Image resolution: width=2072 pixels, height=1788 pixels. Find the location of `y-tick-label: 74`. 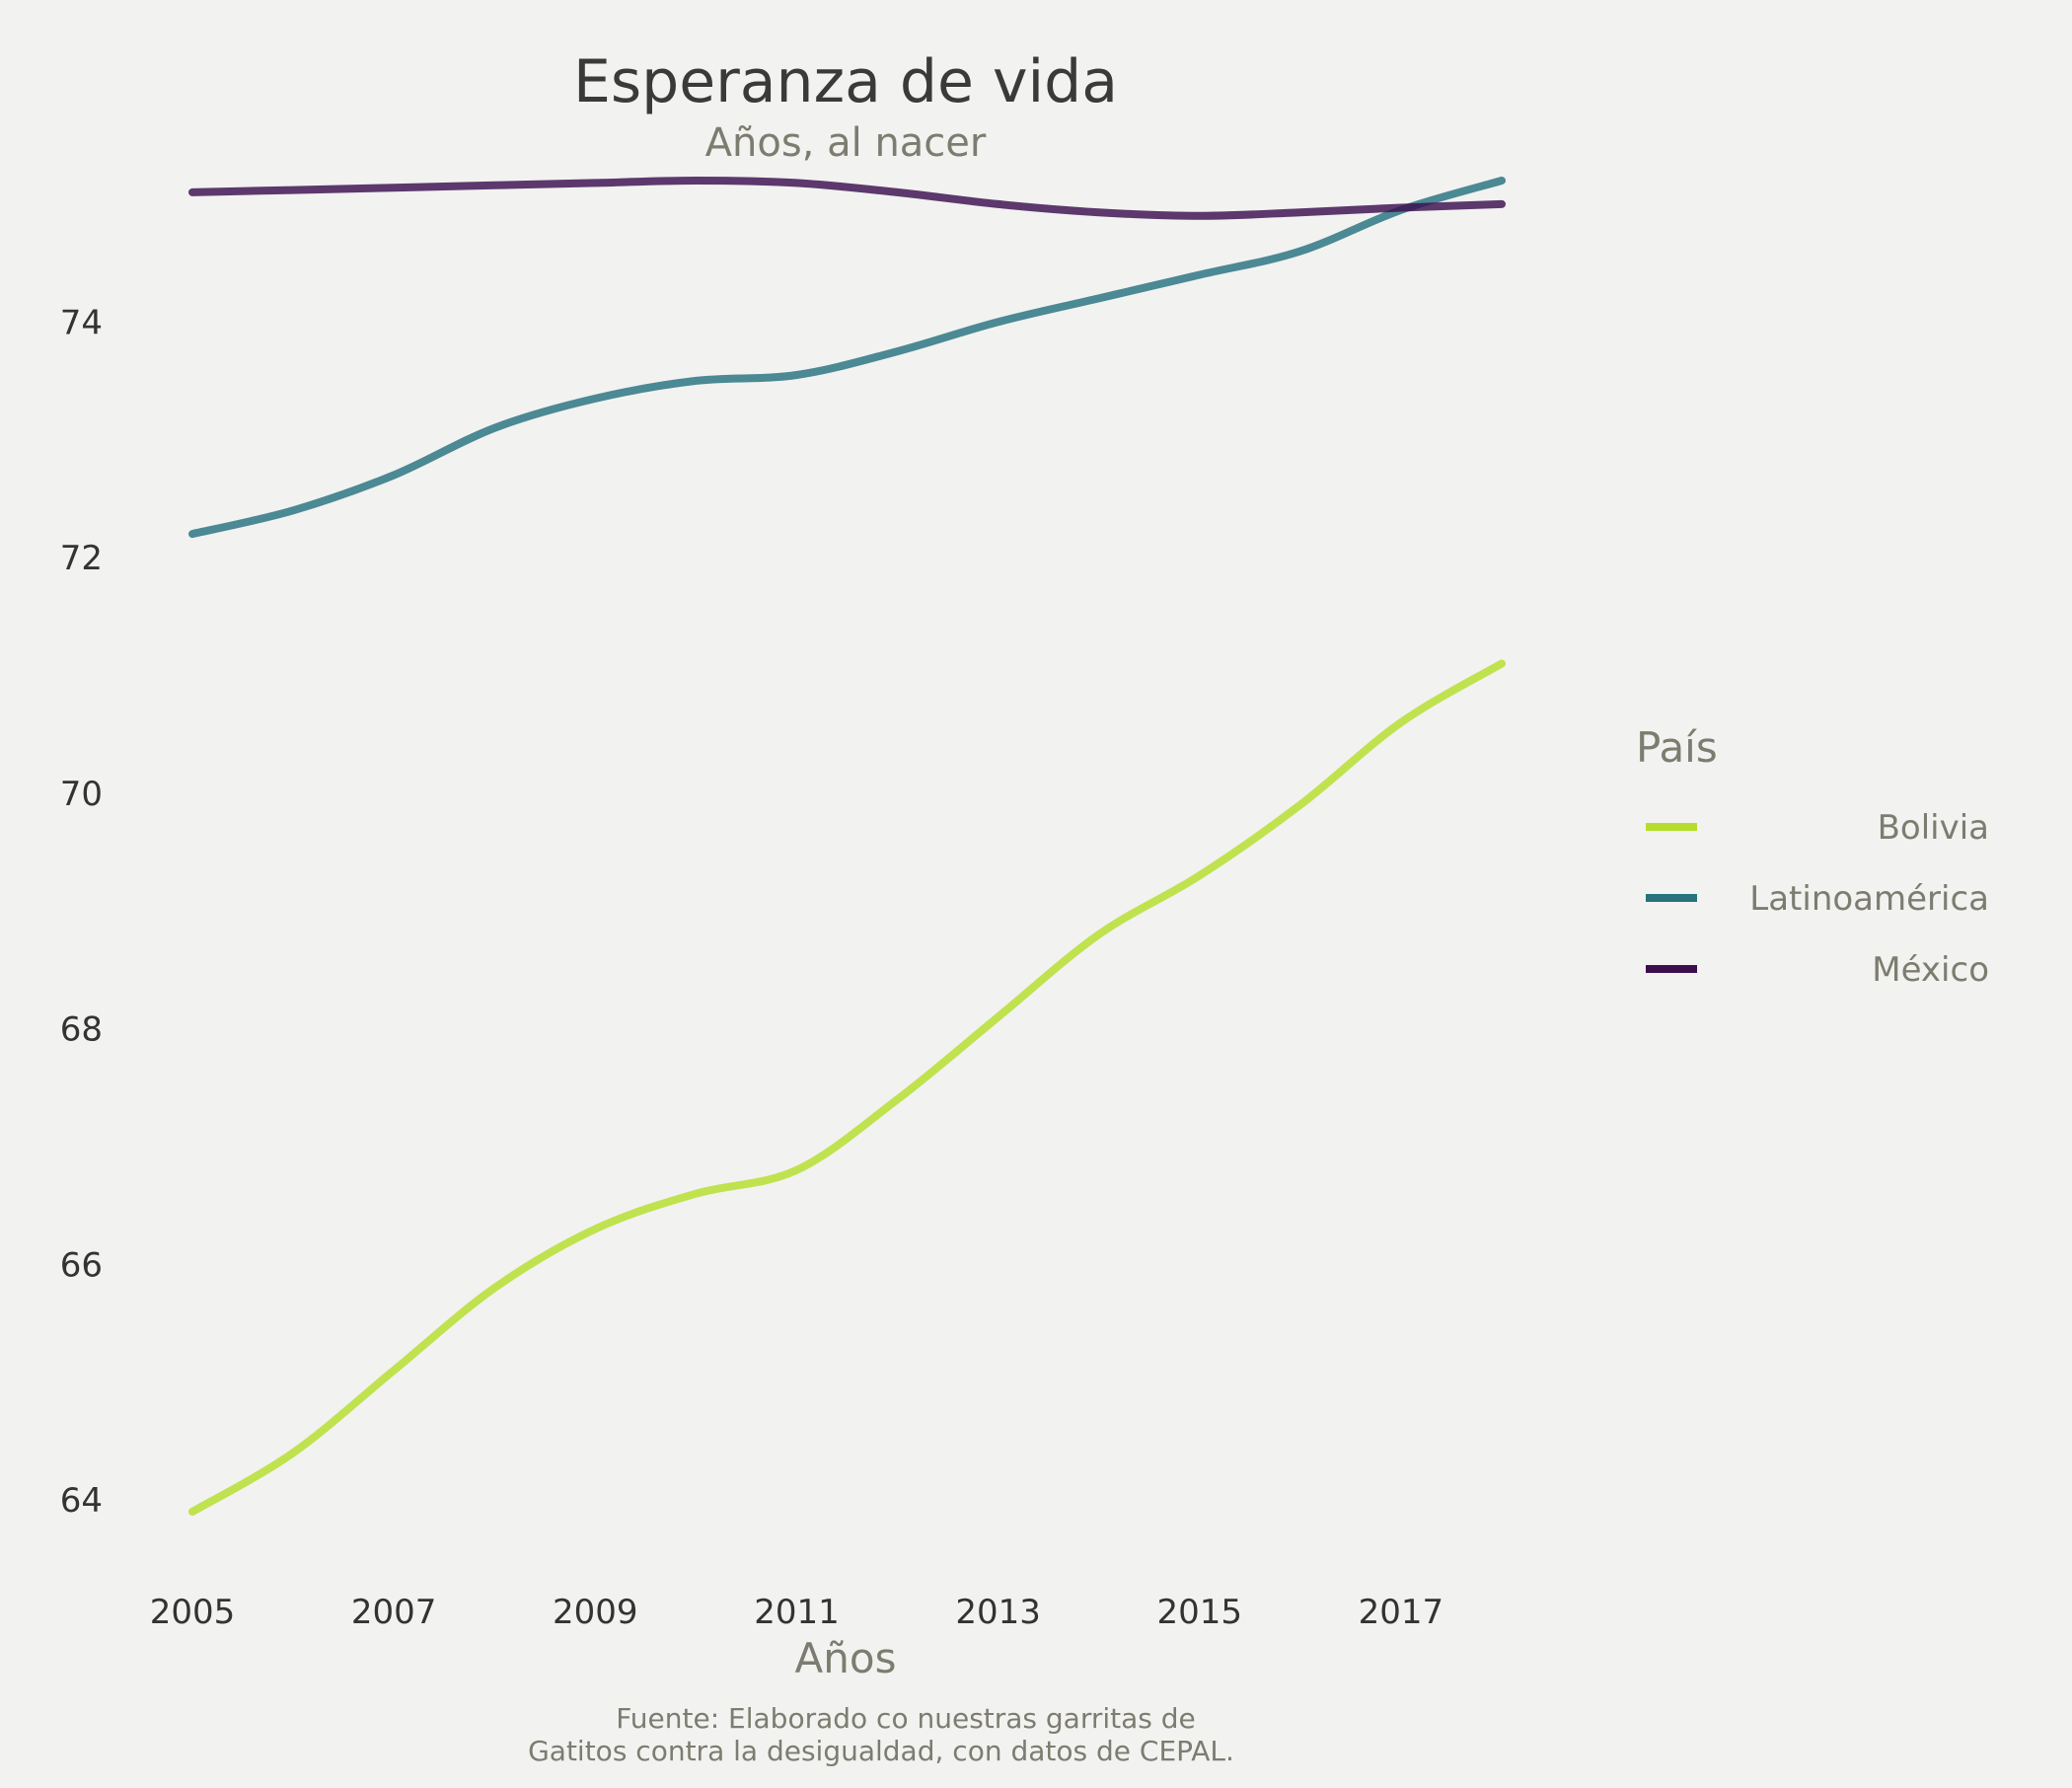

y-tick-label: 74 is located at coordinates (81, 322).